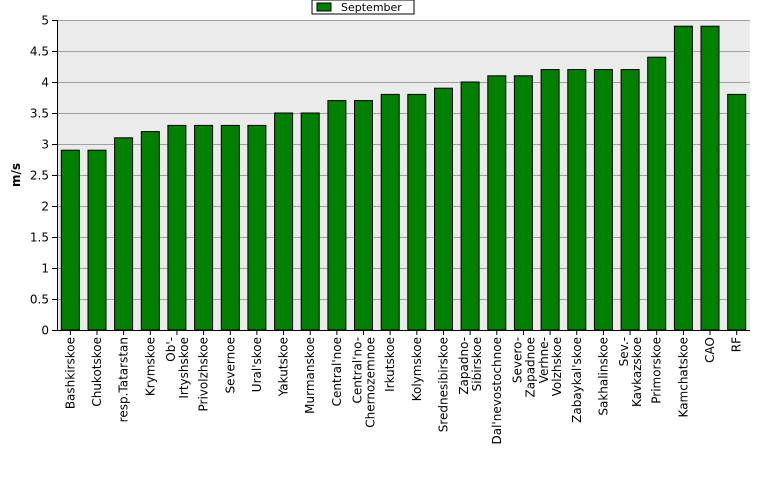 The width and height of the screenshot is (777, 479). I want to click on y-axis-label: m/s, so click(16, 175).